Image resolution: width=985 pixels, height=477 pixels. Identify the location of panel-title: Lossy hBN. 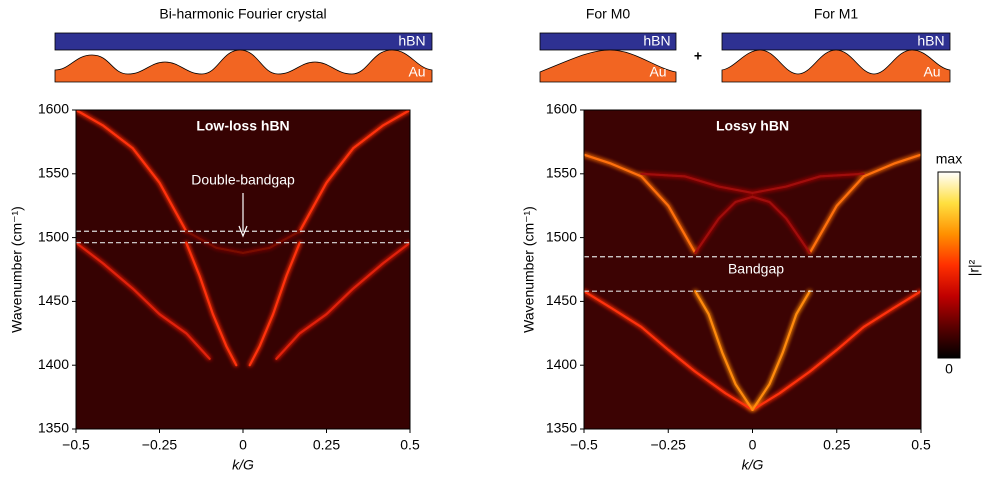
(752, 126).